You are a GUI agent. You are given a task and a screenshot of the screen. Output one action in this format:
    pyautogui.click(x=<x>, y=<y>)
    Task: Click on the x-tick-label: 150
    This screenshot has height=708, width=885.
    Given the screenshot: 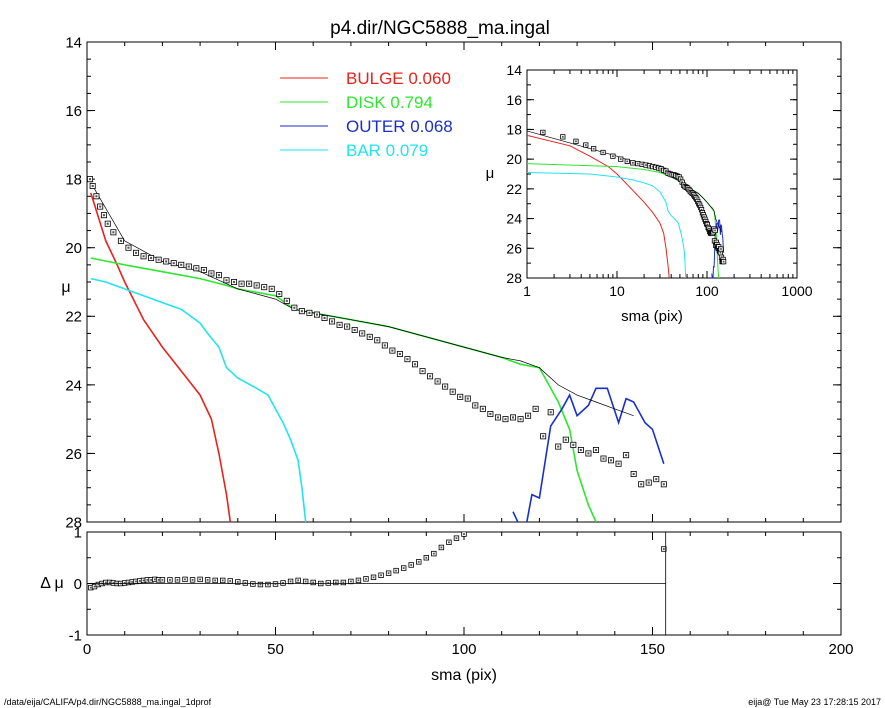 What is the action you would take?
    pyautogui.click(x=652, y=649)
    